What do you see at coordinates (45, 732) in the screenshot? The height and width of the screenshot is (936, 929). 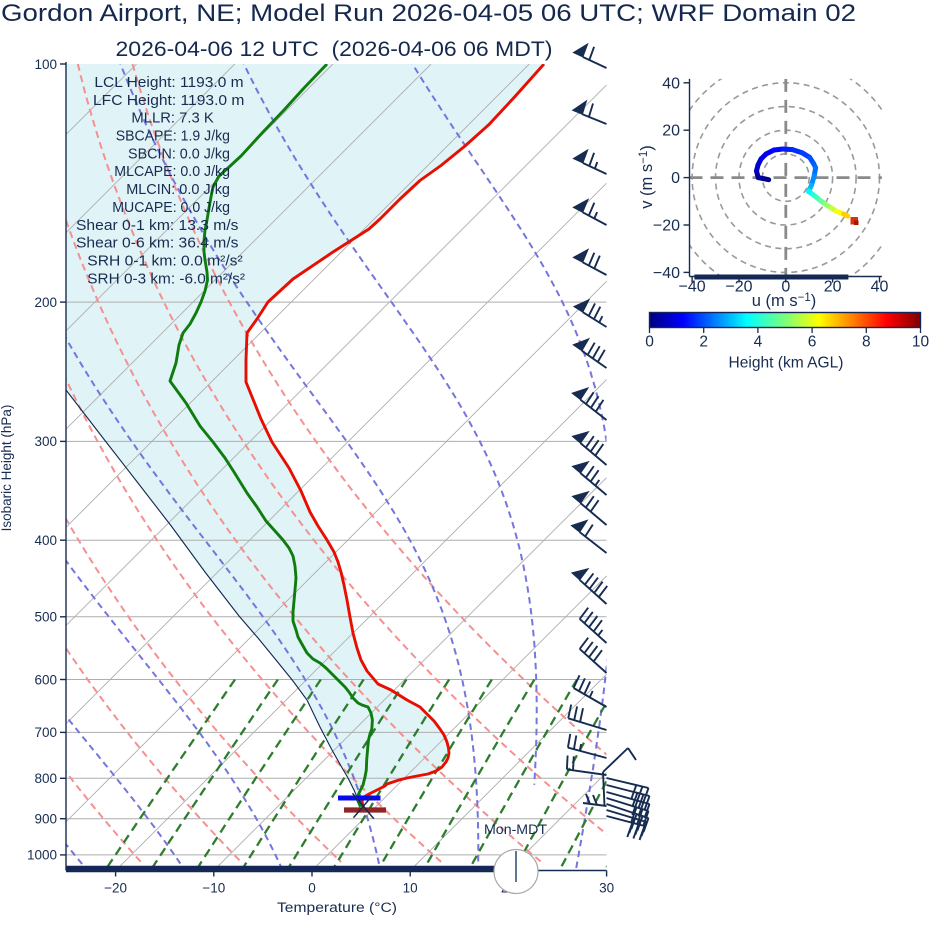 I see `svg-text: 700` at bounding box center [45, 732].